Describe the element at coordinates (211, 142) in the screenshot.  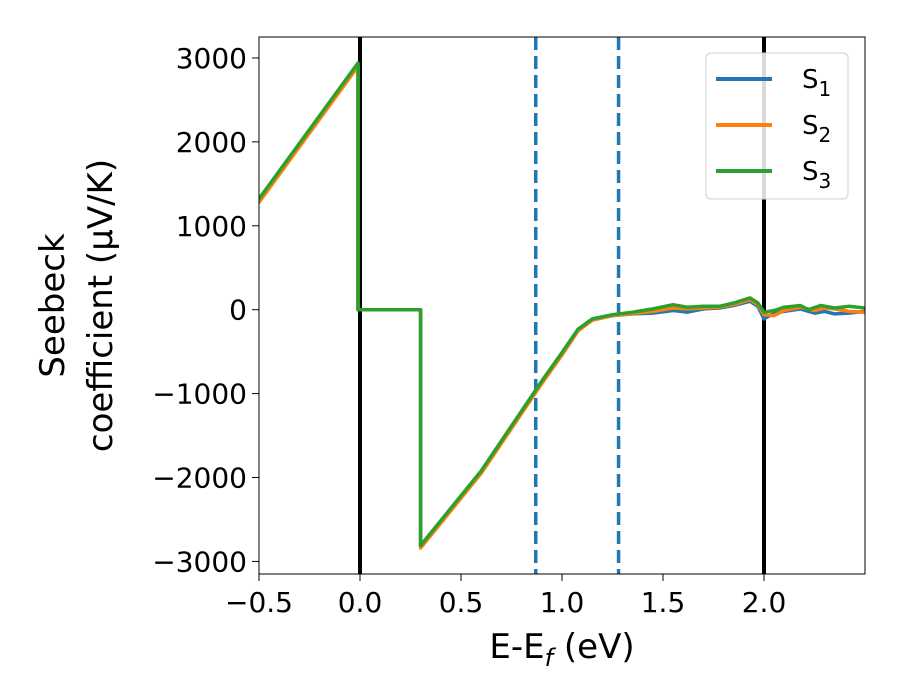
I see `y-tick-label: 2000` at that location.